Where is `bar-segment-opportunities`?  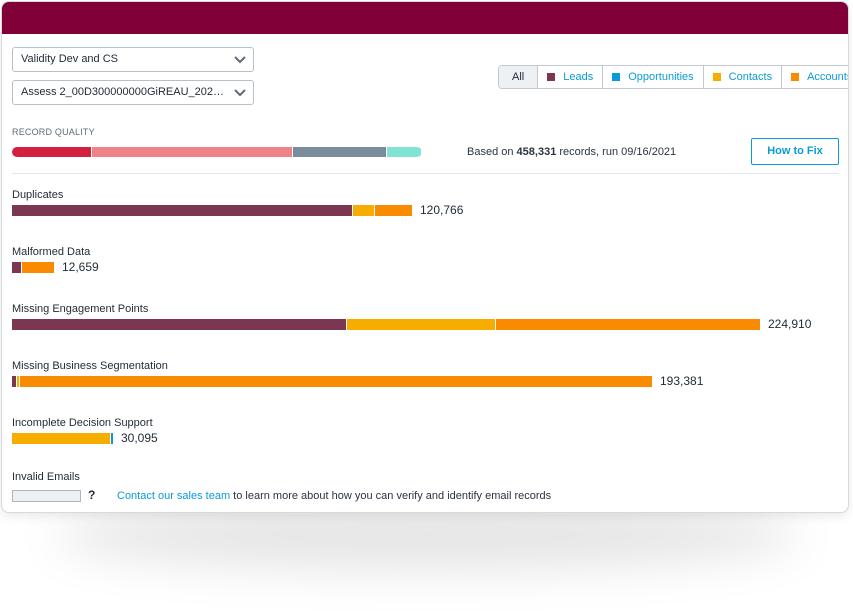 bar-segment-opportunities is located at coordinates (112, 438).